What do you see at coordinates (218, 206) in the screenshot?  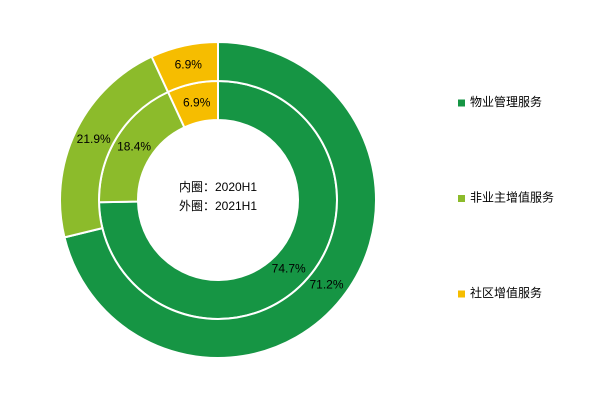 I see `outer-ring-label: 外圈：2021H1` at bounding box center [218, 206].